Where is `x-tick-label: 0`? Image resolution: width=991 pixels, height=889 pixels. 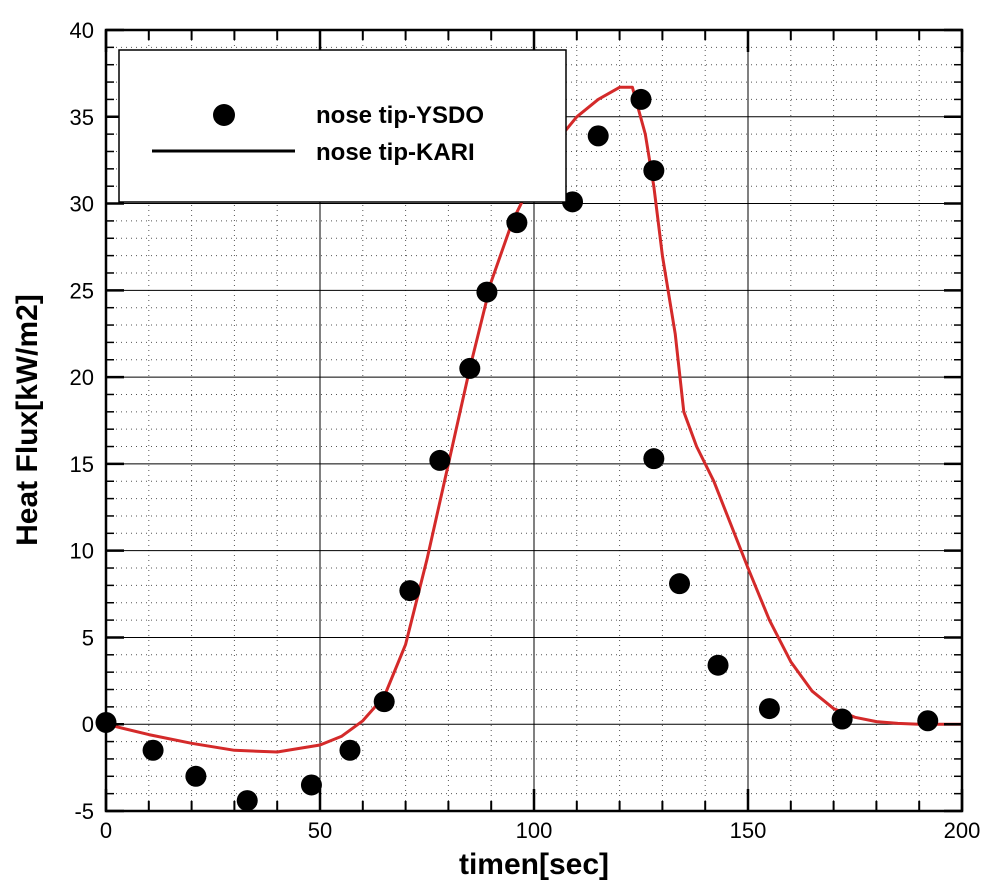 x-tick-label: 0 is located at coordinates (106, 830).